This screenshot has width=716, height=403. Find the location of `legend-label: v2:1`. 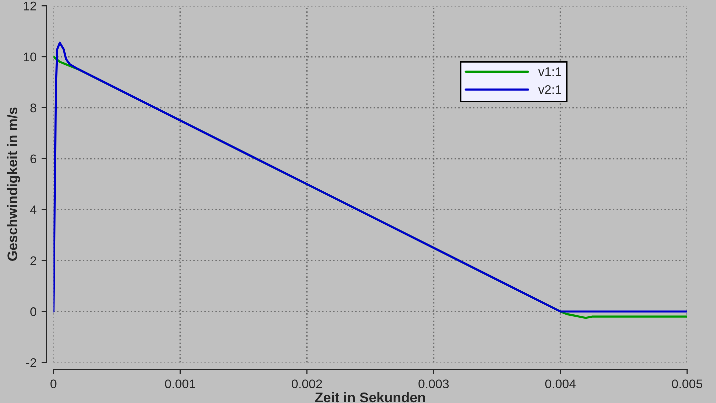

legend-label: v2:1 is located at coordinates (550, 89).